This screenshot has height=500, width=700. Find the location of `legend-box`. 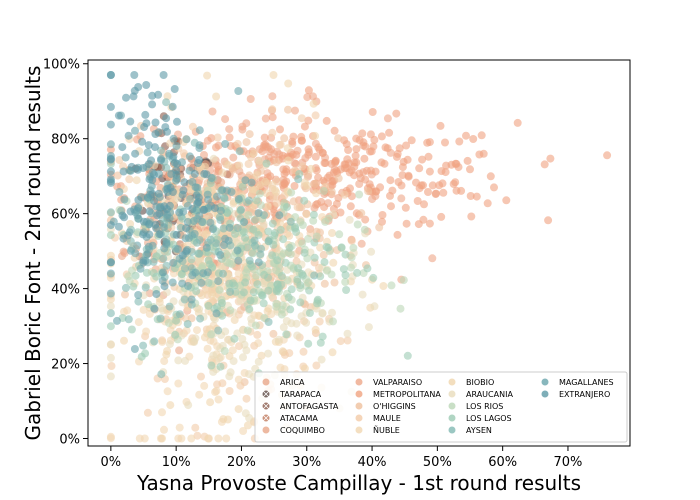

legend-box is located at coordinates (441, 407).